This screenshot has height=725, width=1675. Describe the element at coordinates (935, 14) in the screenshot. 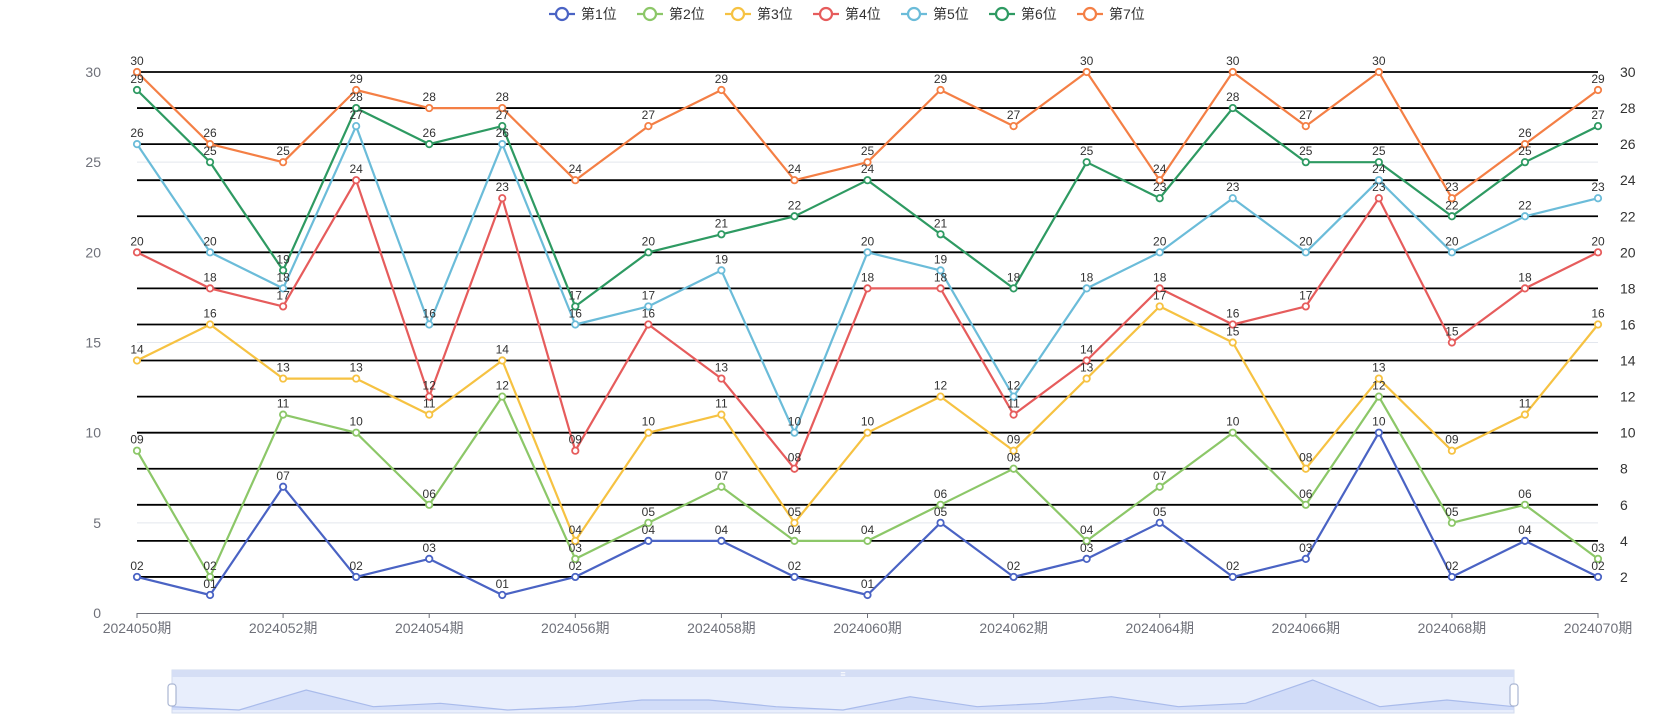

I see `legend-item-5: 第5位` at that location.